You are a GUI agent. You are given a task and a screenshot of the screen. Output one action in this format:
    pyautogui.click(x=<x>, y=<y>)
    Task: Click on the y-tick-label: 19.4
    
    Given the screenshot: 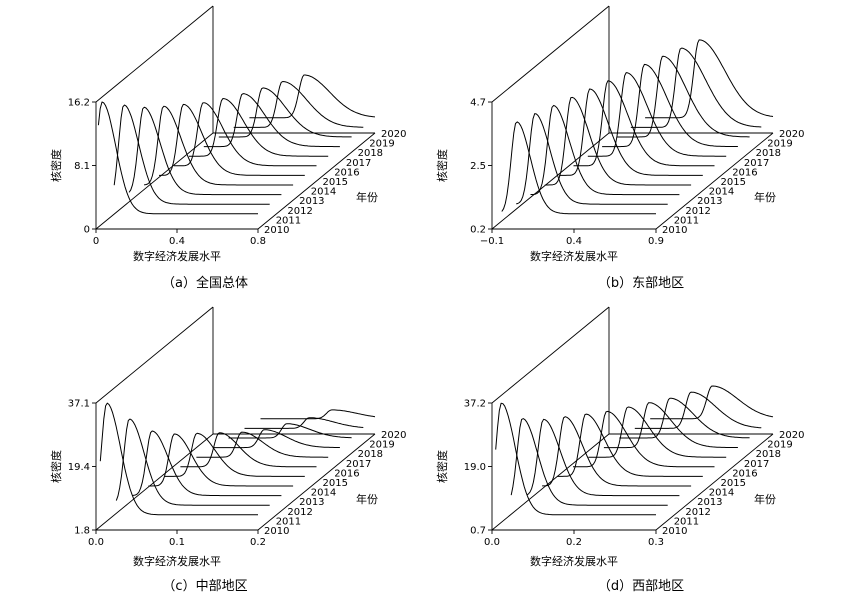 What is the action you would take?
    pyautogui.click(x=79, y=467)
    